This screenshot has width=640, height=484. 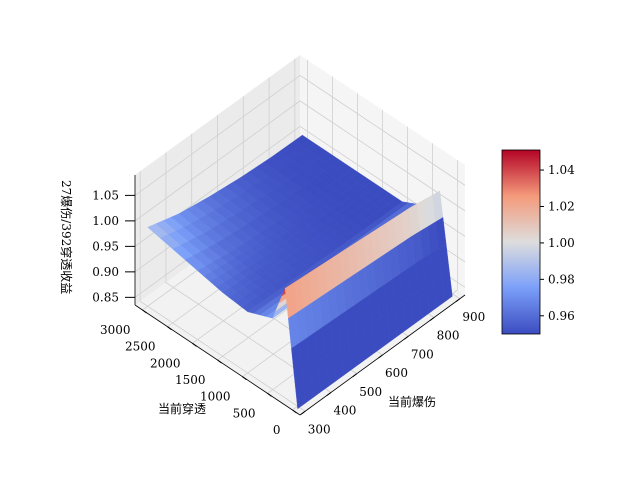 What do you see at coordinates (277, 430) in the screenshot?
I see `y-tick-label: 0` at bounding box center [277, 430].